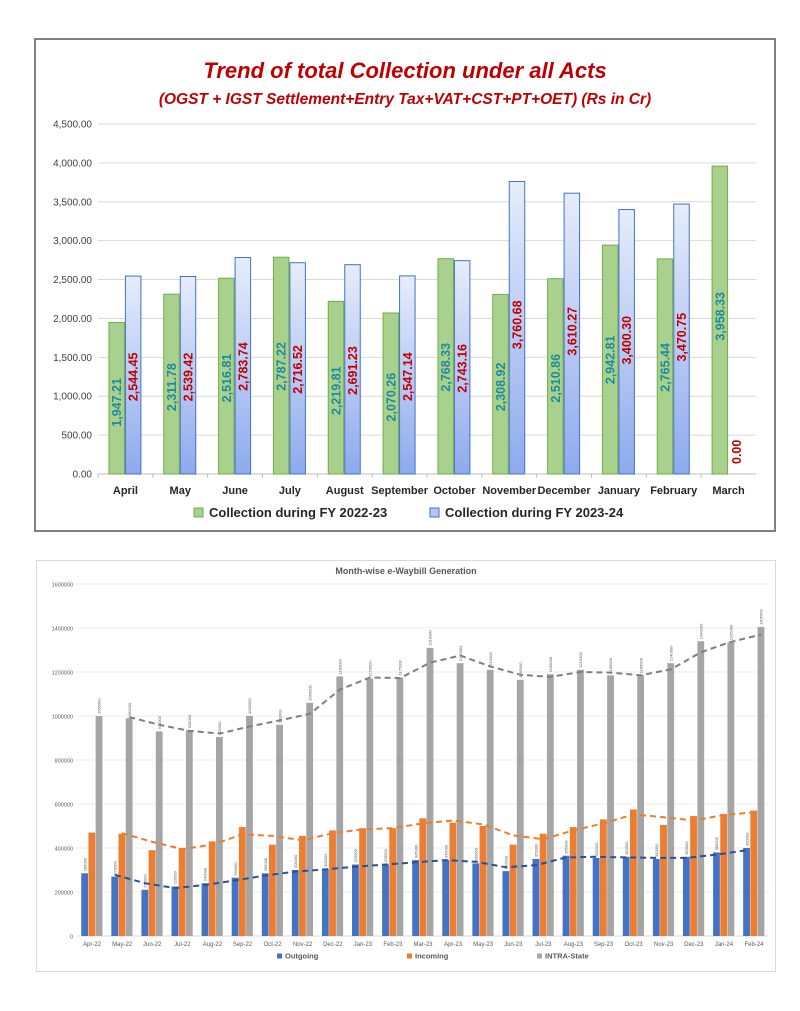 Image resolution: width=800 pixels, height=1011 pixels. I want to click on data-label: 2,942.81, so click(611, 359).